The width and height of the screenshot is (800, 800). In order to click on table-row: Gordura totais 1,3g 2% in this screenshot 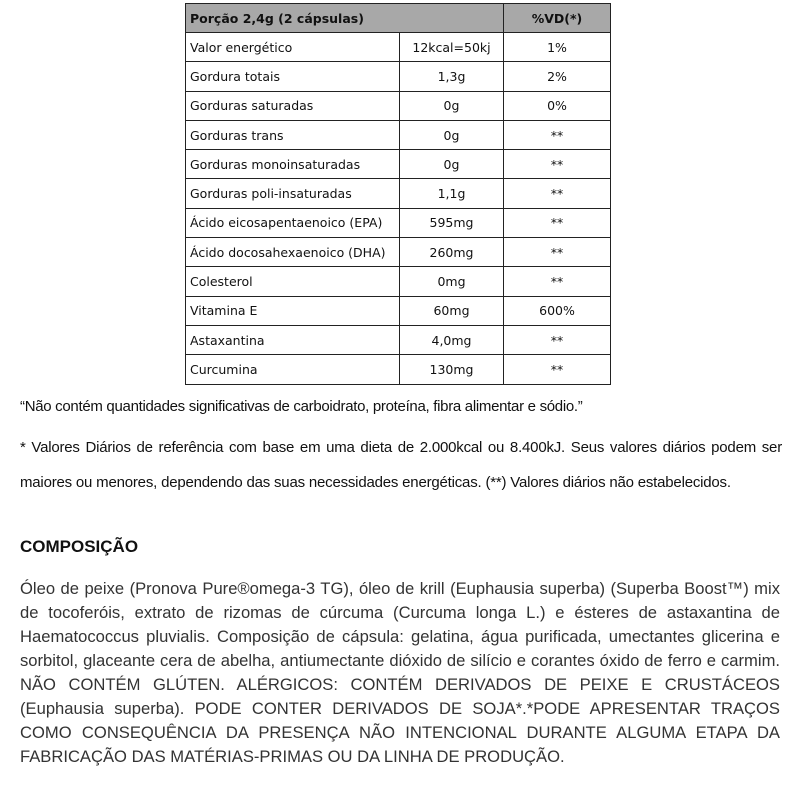, I will do `click(398, 76)`.